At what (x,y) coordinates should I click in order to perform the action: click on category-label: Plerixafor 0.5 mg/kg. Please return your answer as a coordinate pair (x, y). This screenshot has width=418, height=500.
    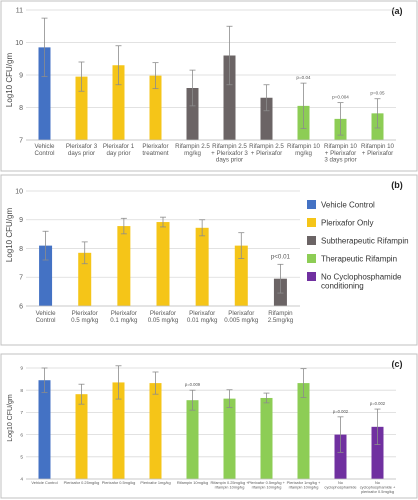
    Looking at the image, I should click on (85, 317).